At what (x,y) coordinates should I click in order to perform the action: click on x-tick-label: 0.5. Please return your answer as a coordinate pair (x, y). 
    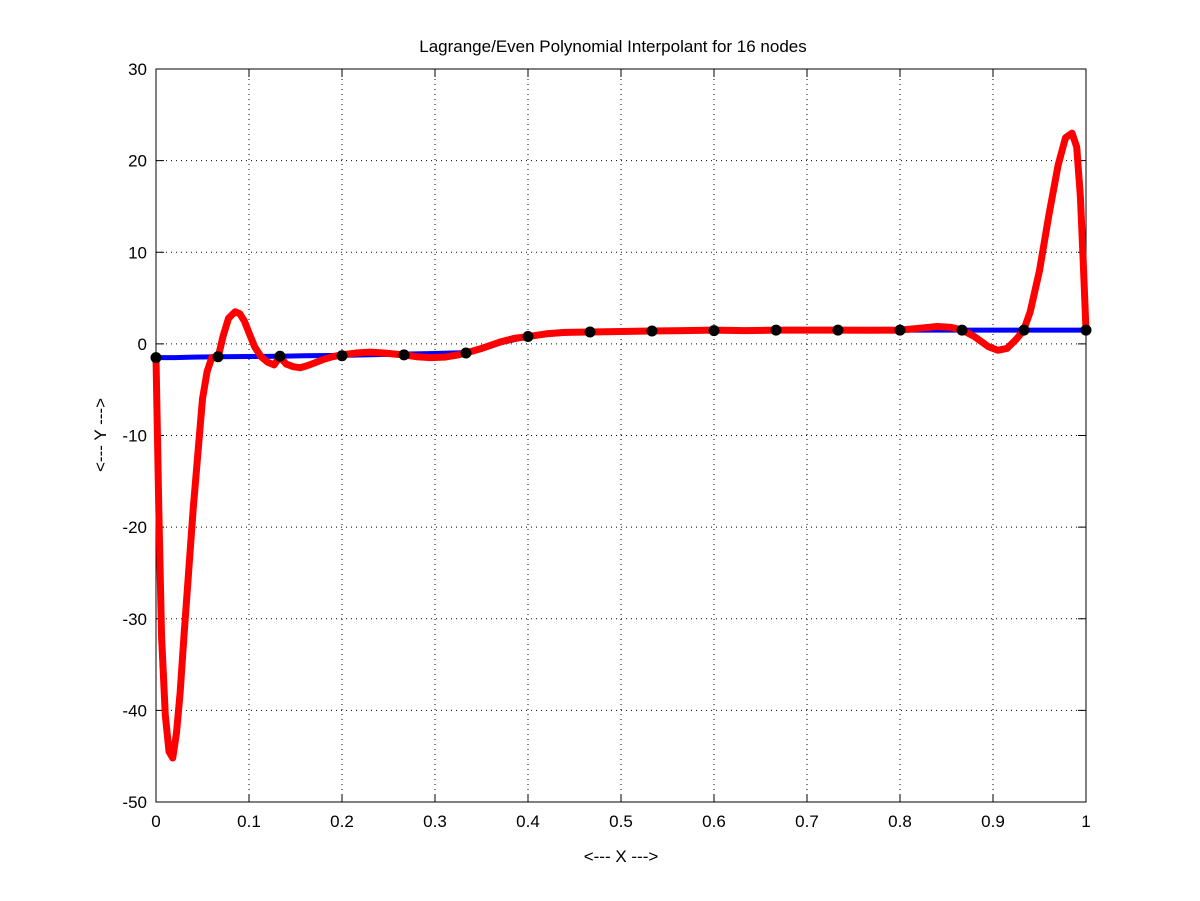
    Looking at the image, I should click on (621, 821).